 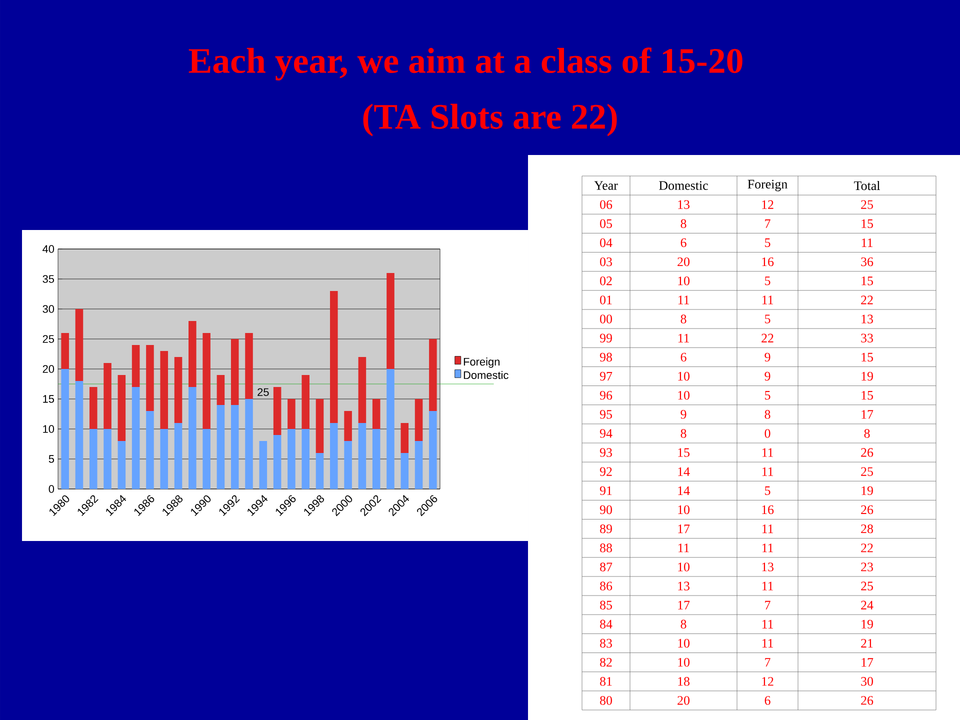 I want to click on y-tick-label: 05, so click(x=606, y=223).